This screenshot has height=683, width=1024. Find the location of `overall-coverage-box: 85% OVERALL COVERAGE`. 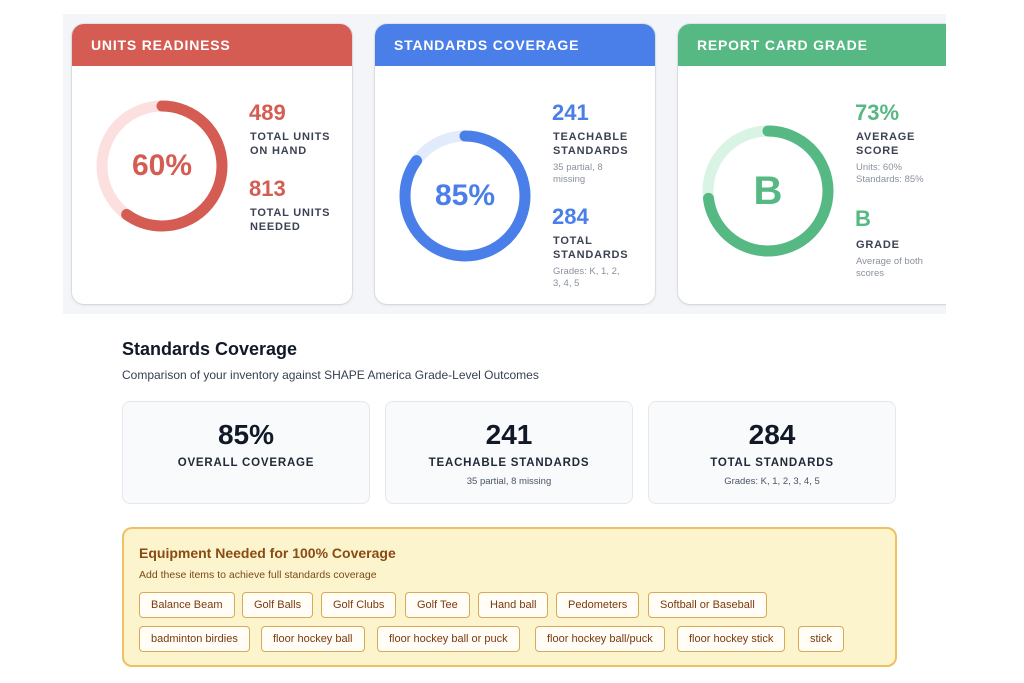

overall-coverage-box: 85% OVERALL COVERAGE is located at coordinates (246, 452).